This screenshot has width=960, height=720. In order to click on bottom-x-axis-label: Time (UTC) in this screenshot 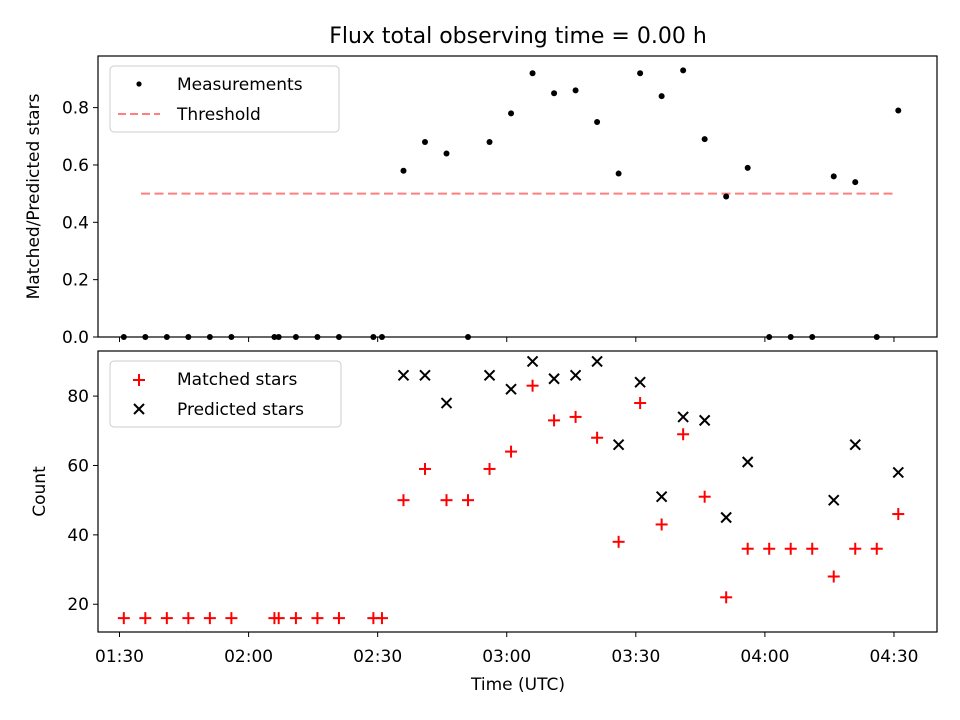, I will do `click(517, 685)`.